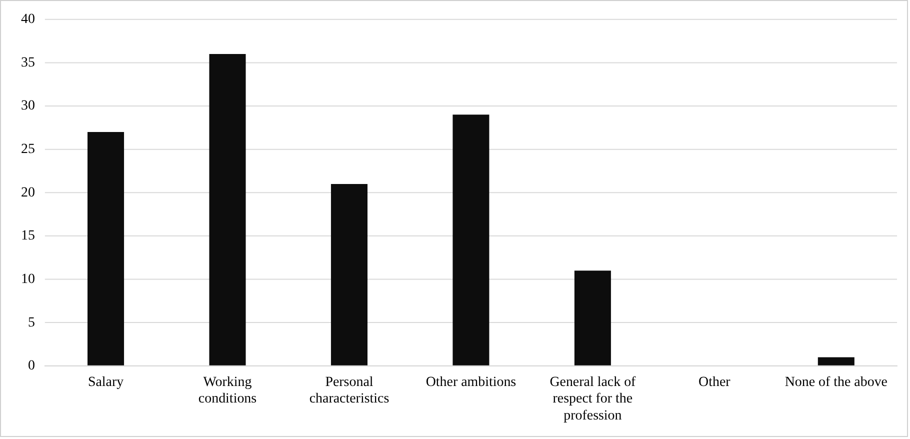  Describe the element at coordinates (349, 390) in the screenshot. I see `x-tick-label: Personal characteristics` at that location.